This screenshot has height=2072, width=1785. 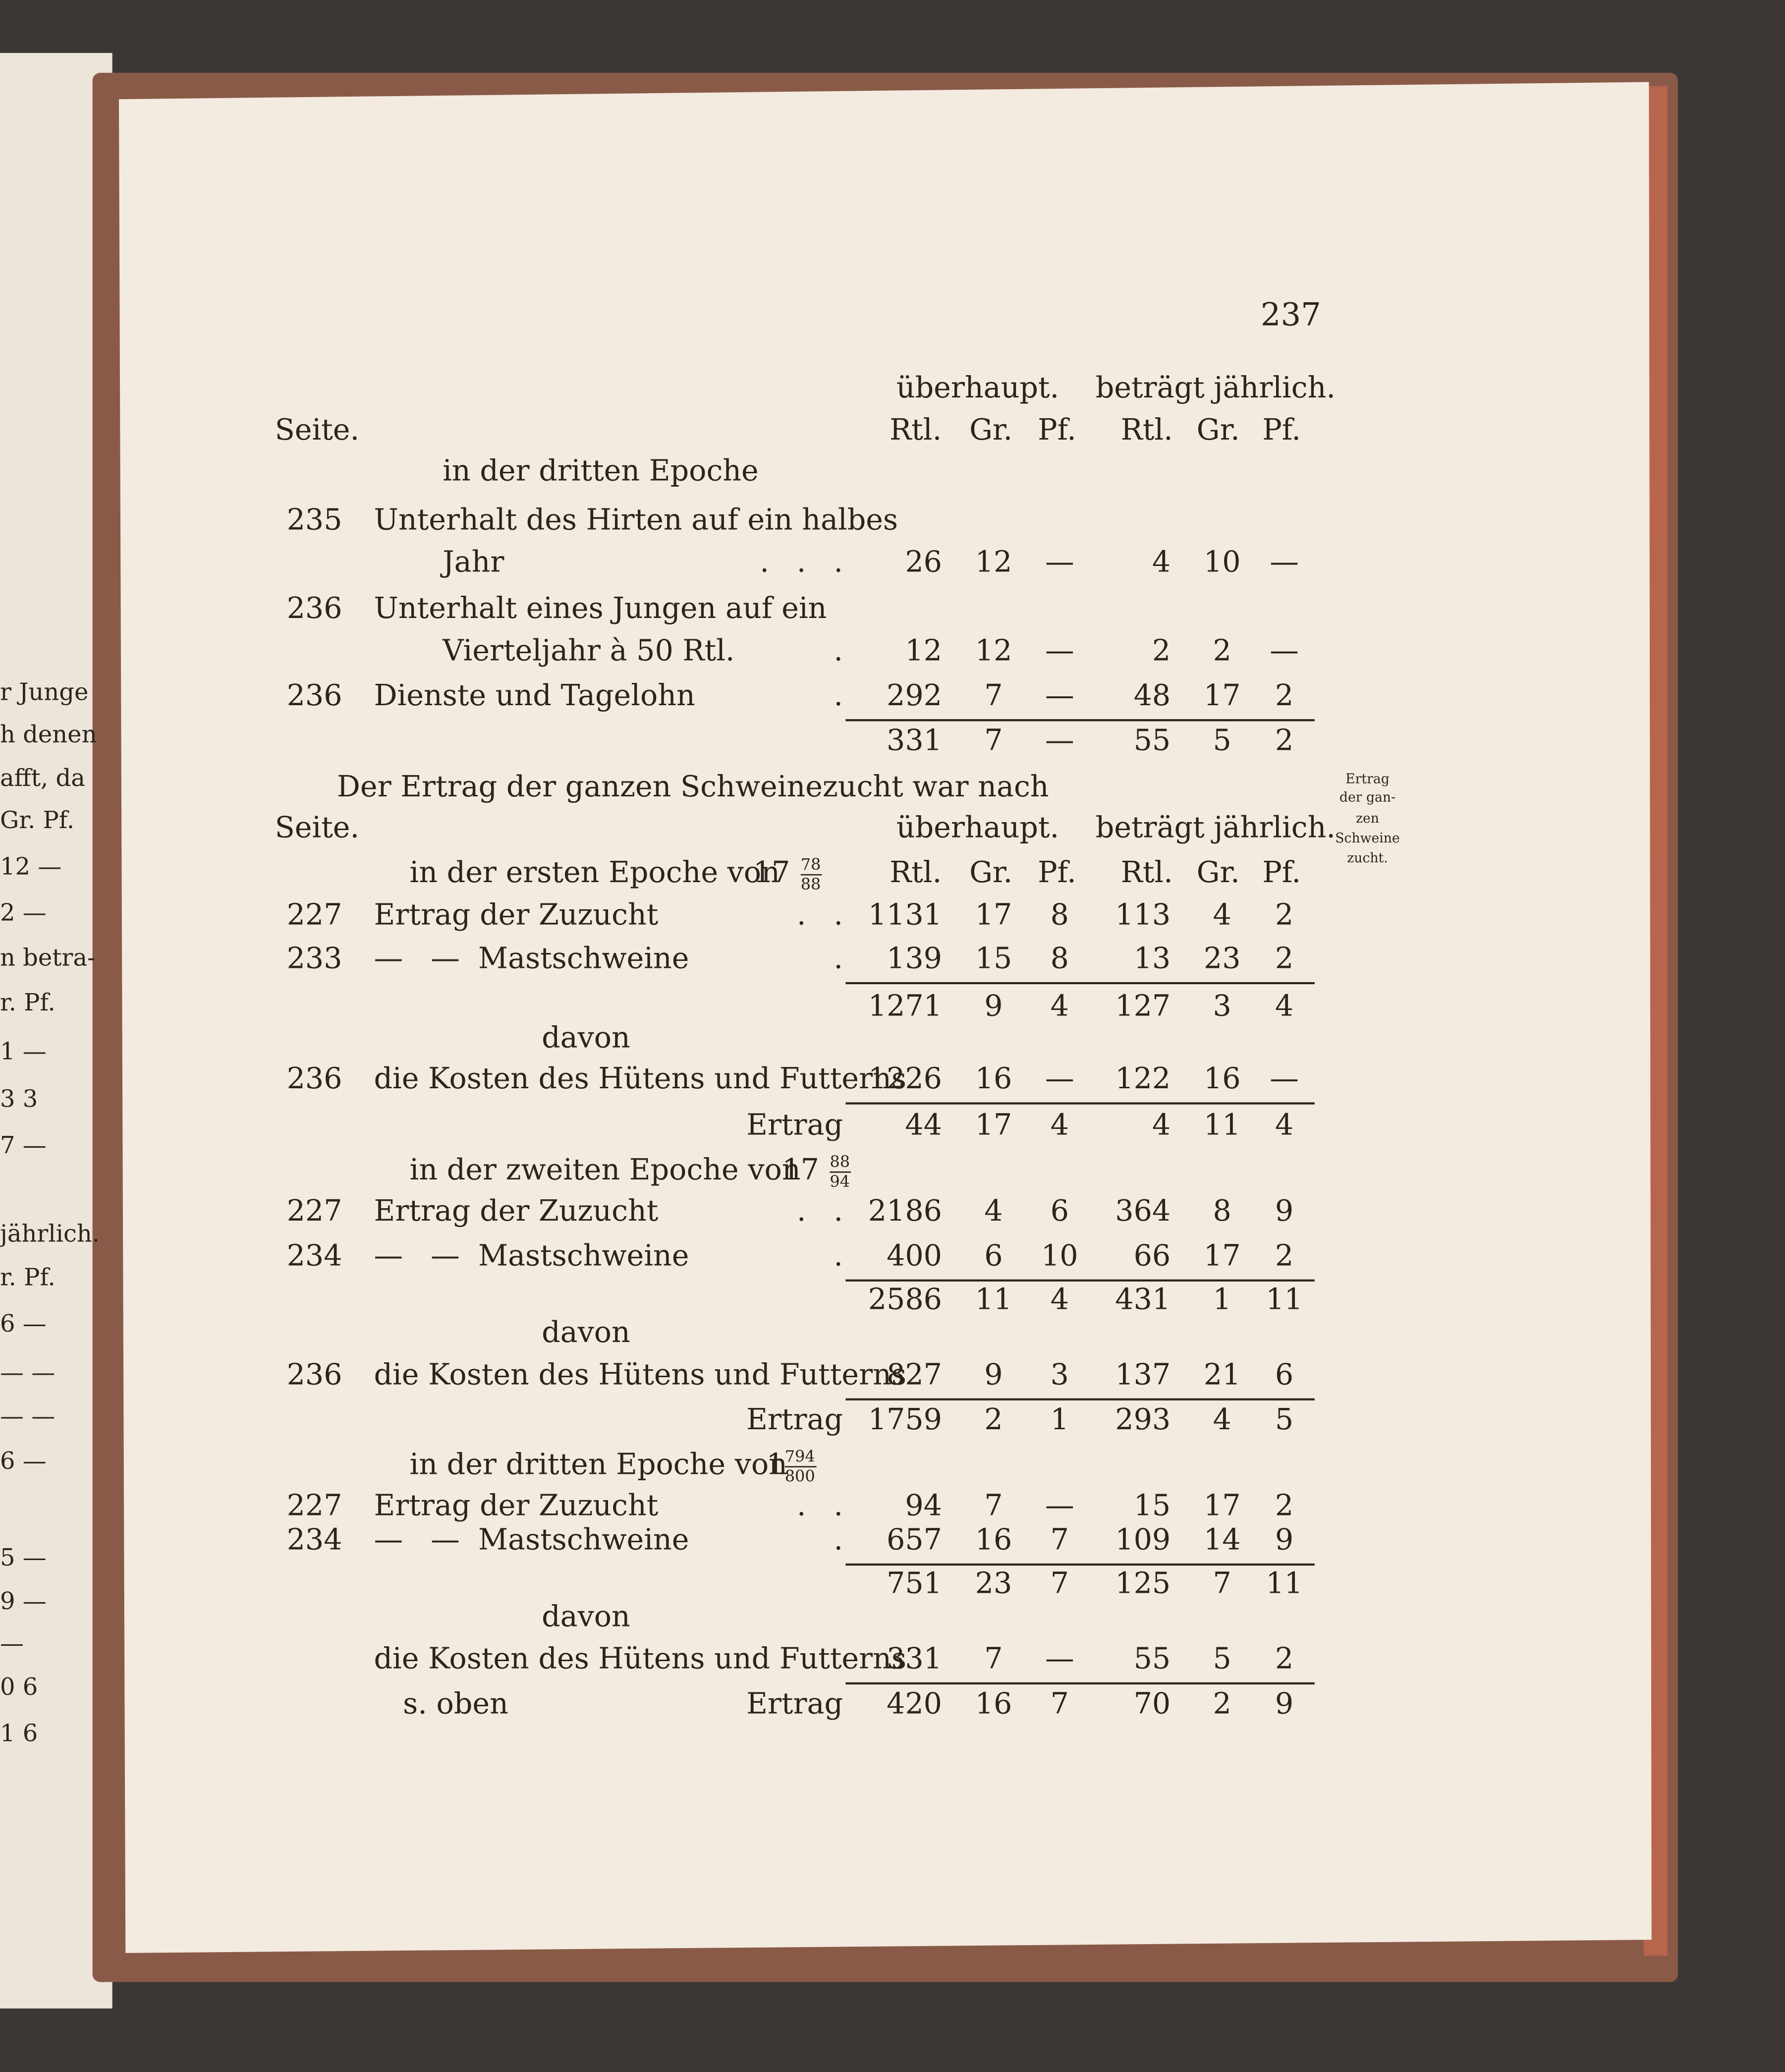 What do you see at coordinates (1218, 430) in the screenshot?
I see `unit-header: Gr.` at bounding box center [1218, 430].